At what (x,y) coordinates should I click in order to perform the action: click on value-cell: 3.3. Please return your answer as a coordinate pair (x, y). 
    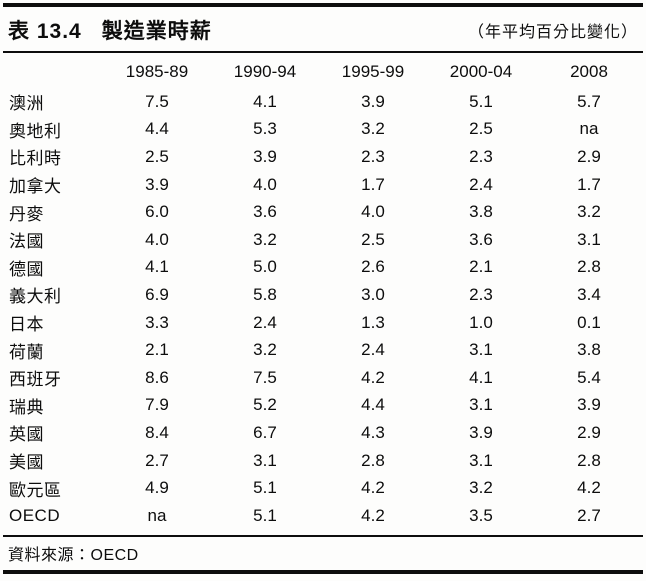
    Looking at the image, I should click on (157, 322).